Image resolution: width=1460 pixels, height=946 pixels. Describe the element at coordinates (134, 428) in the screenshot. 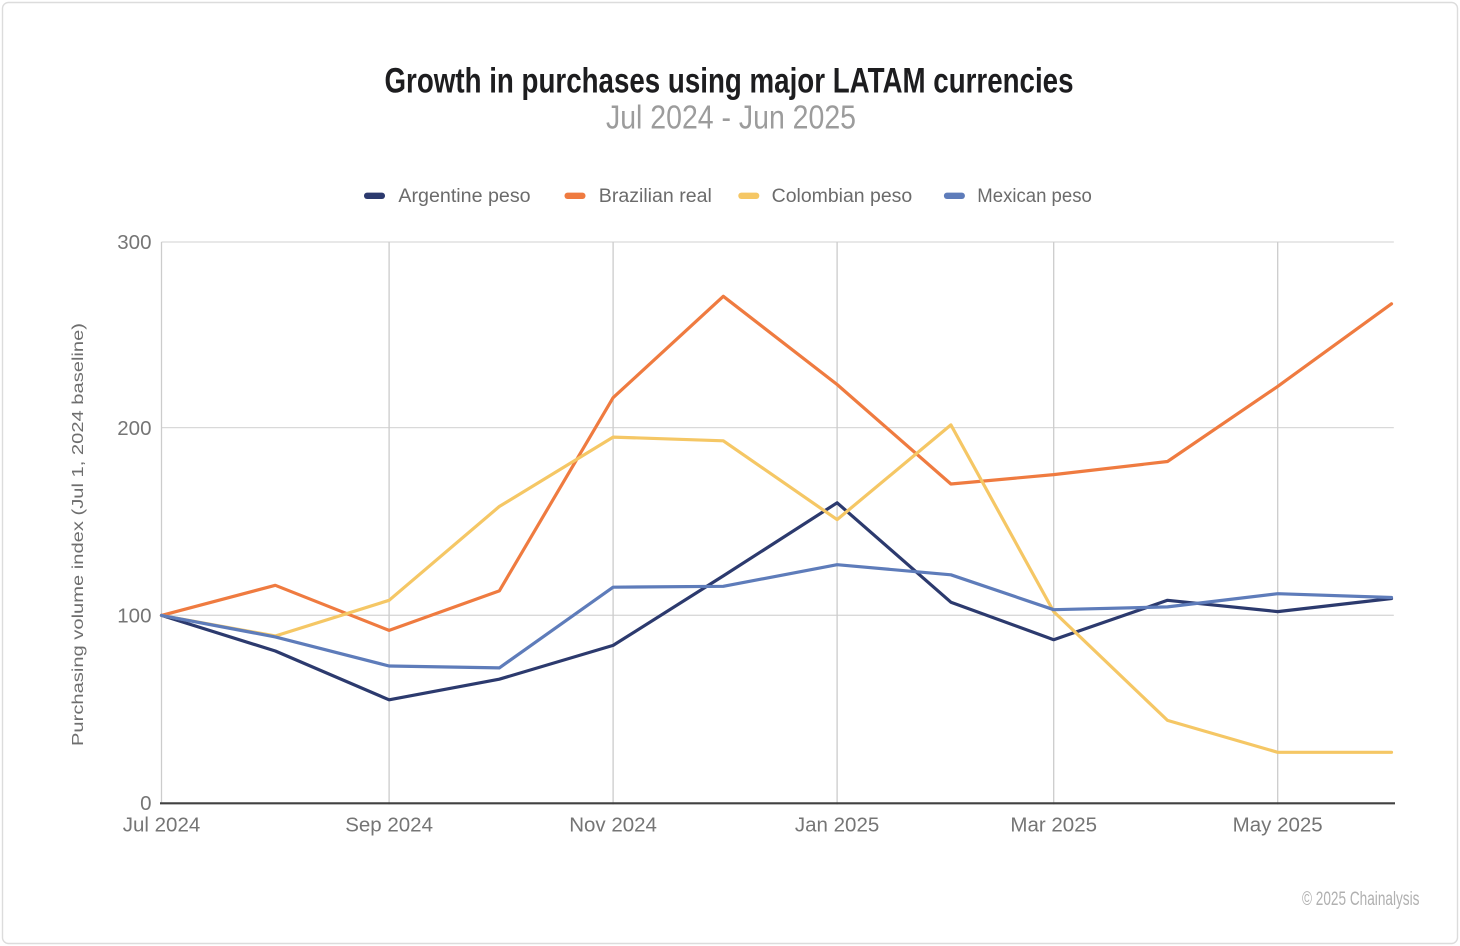

I see `svg-text: 200` at that location.